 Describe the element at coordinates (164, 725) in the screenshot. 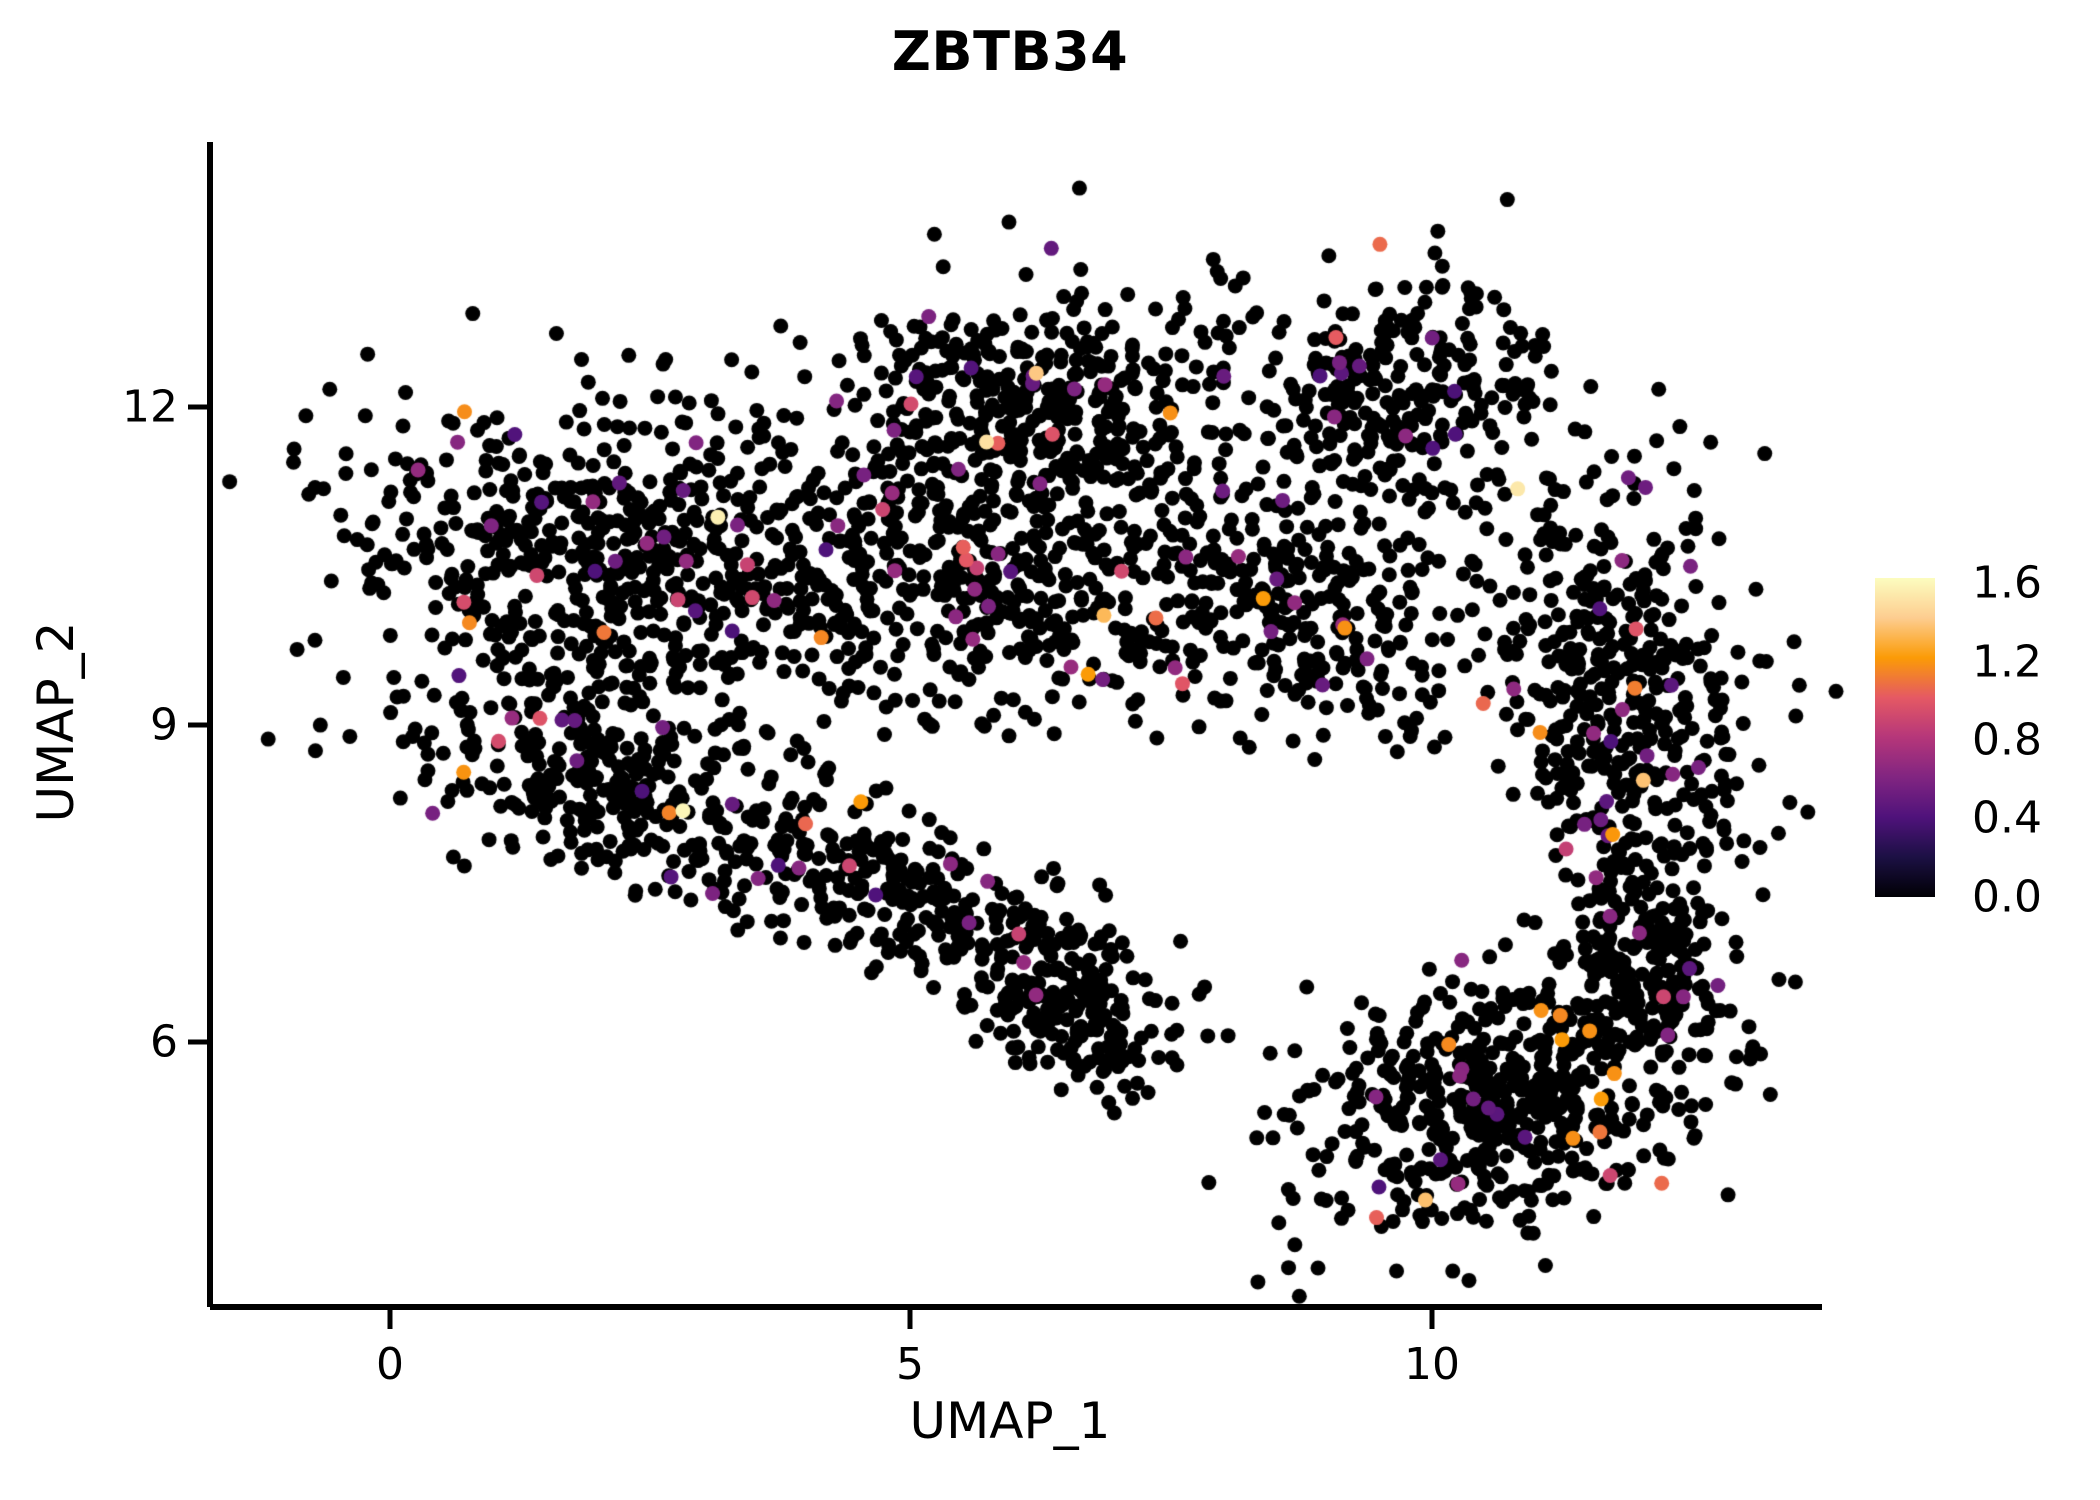

I see `y-tick-label: 9` at that location.